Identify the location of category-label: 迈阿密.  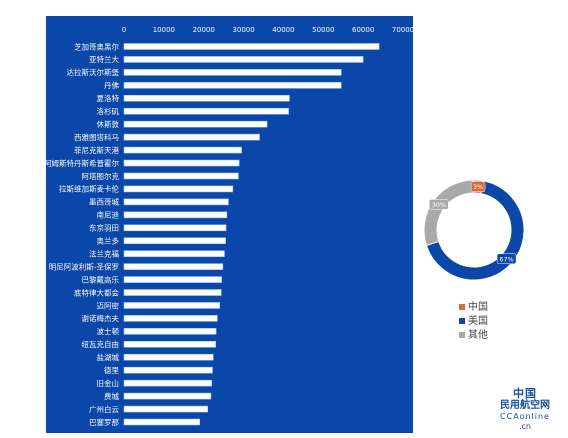
(108, 305).